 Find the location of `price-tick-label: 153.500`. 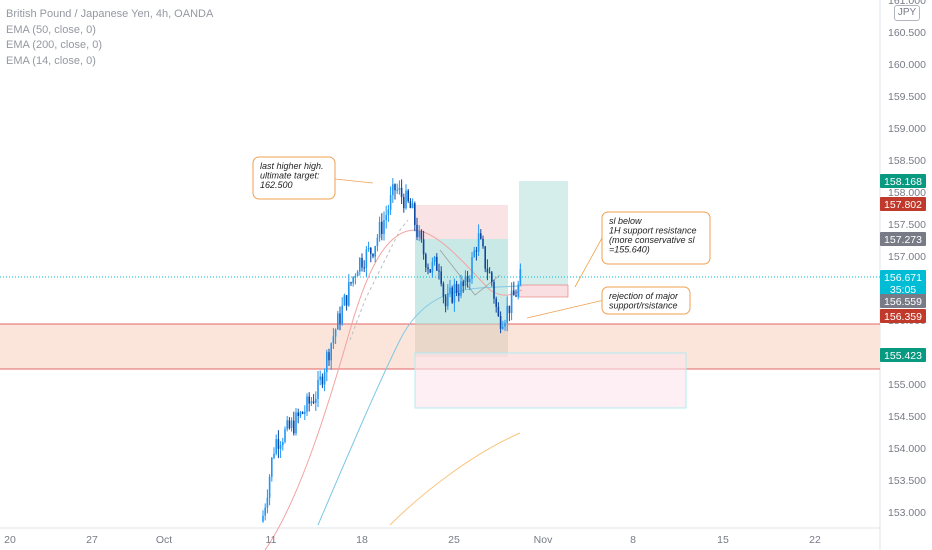

price-tick-label: 153.500 is located at coordinates (907, 481).